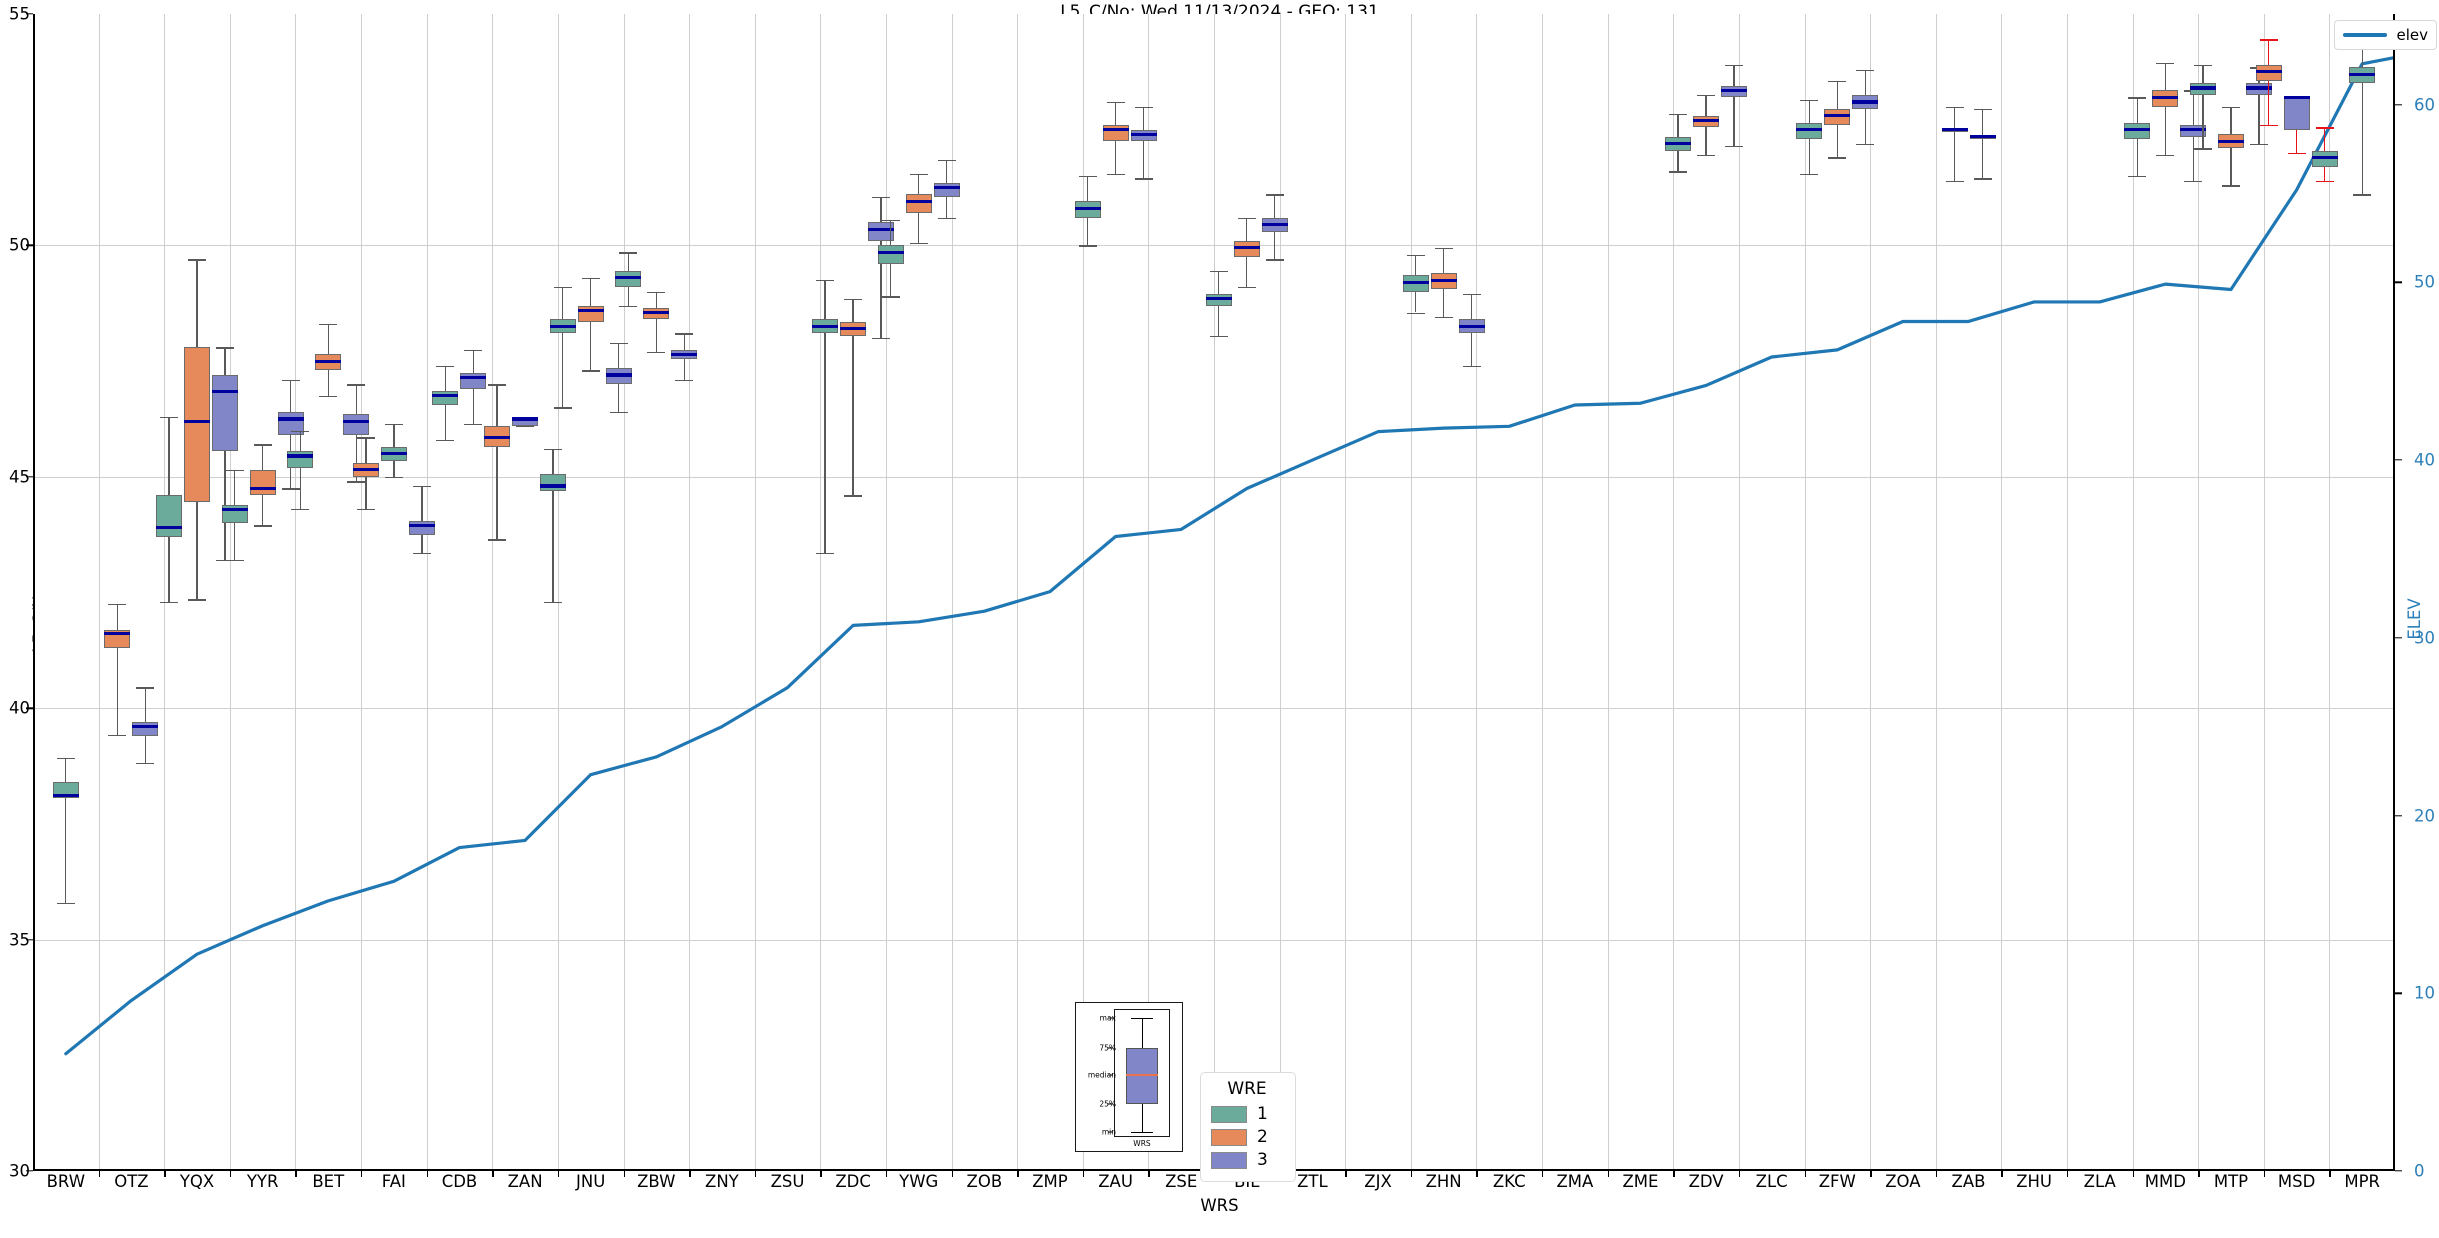  I want to click on x-tick-label: ZKC, so click(1509, 1181).